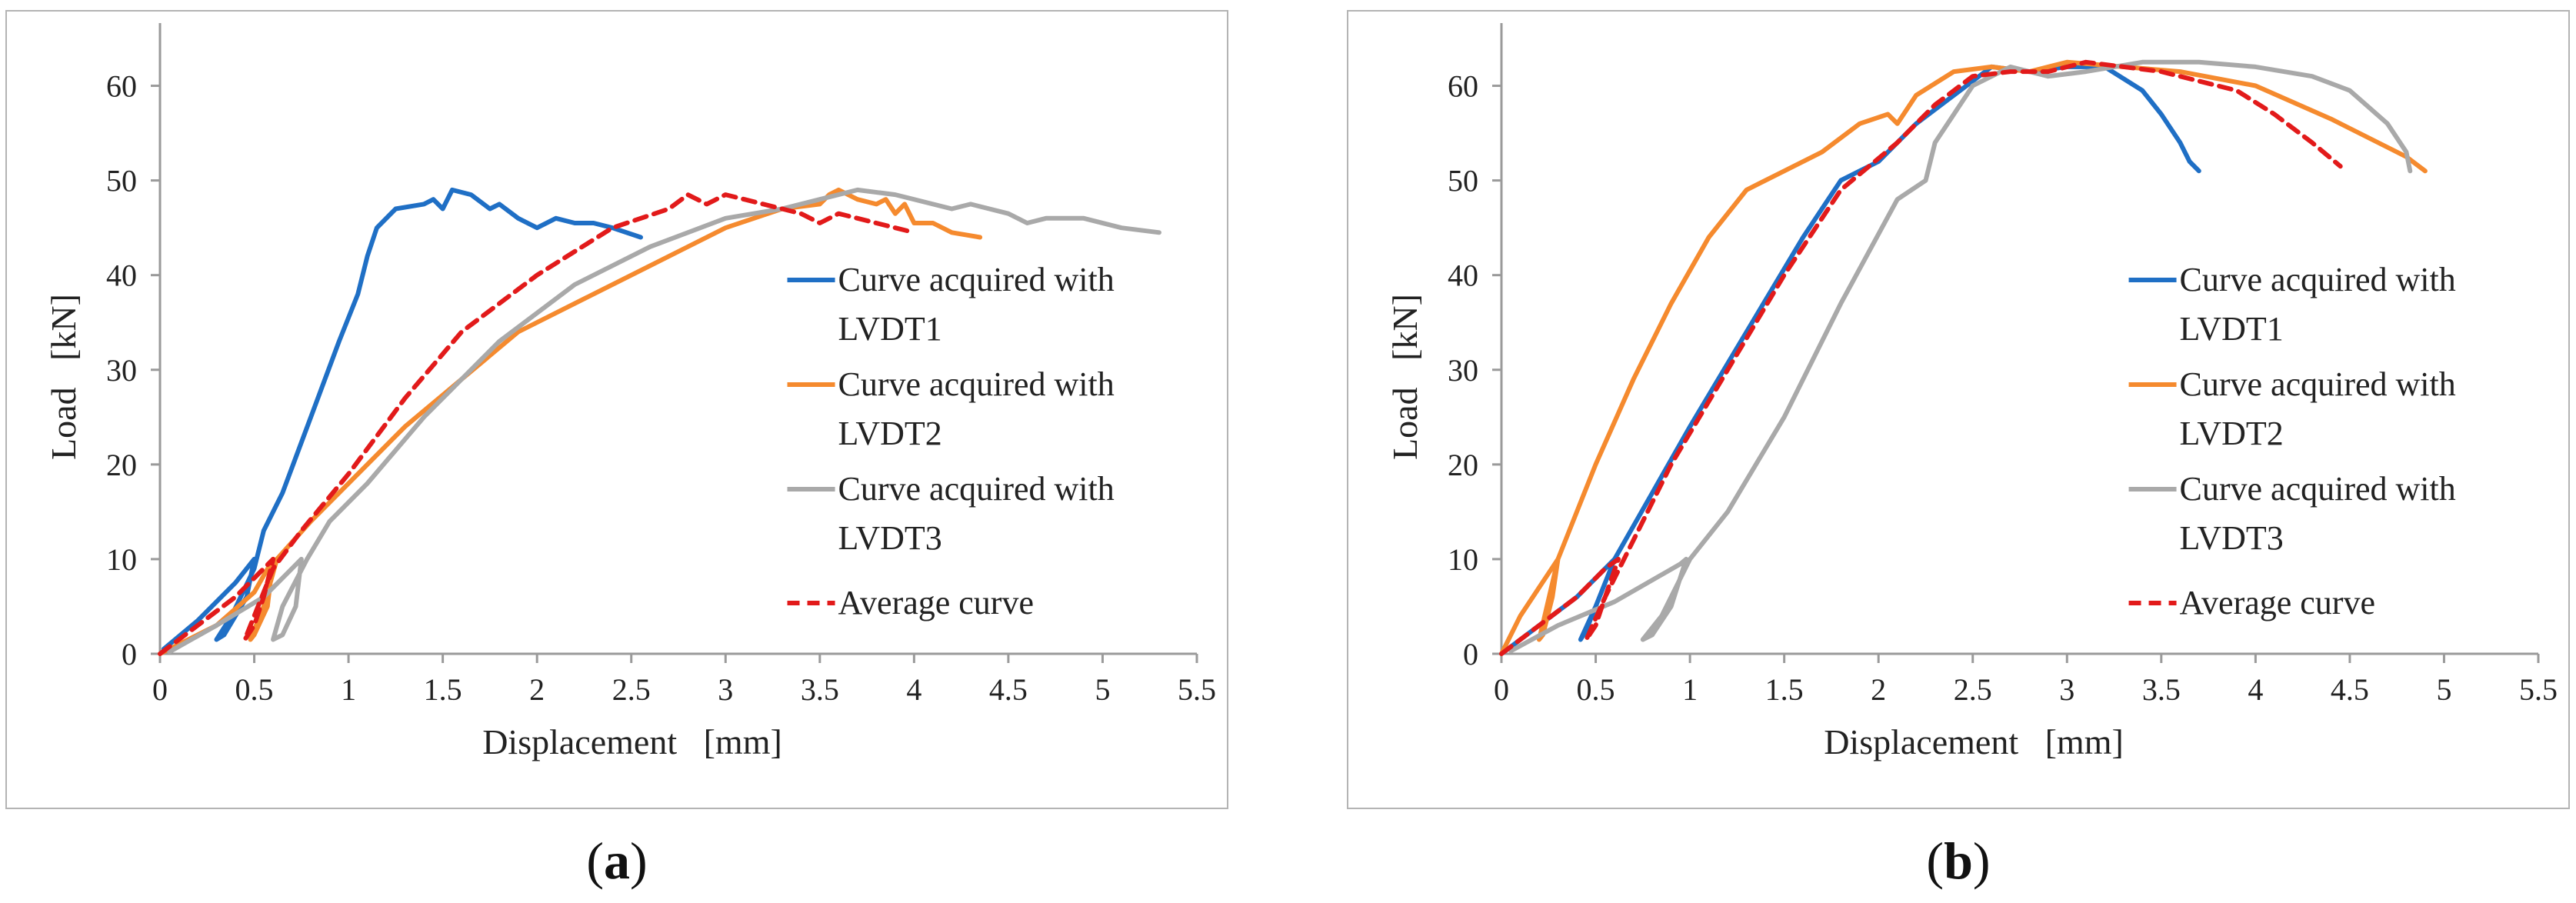 The image size is (2576, 903). Describe the element at coordinates (254, 689) in the screenshot. I see `chart-a-x-tick-label: 0.5` at that location.